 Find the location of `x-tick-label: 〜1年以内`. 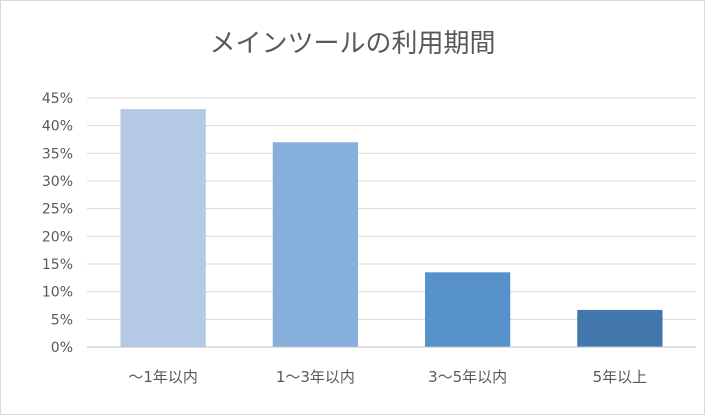

x-tick-label: 〜1年以内 is located at coordinates (163, 377).